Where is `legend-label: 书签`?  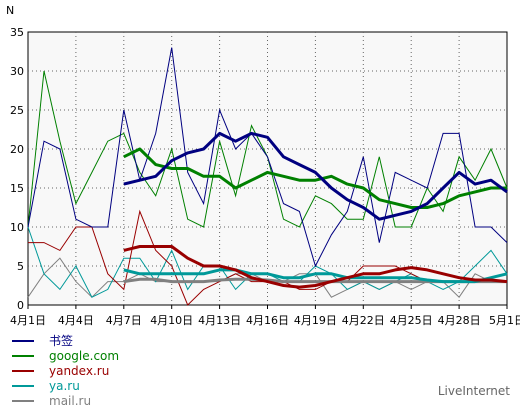 legend-label: 书签 is located at coordinates (61, 341).